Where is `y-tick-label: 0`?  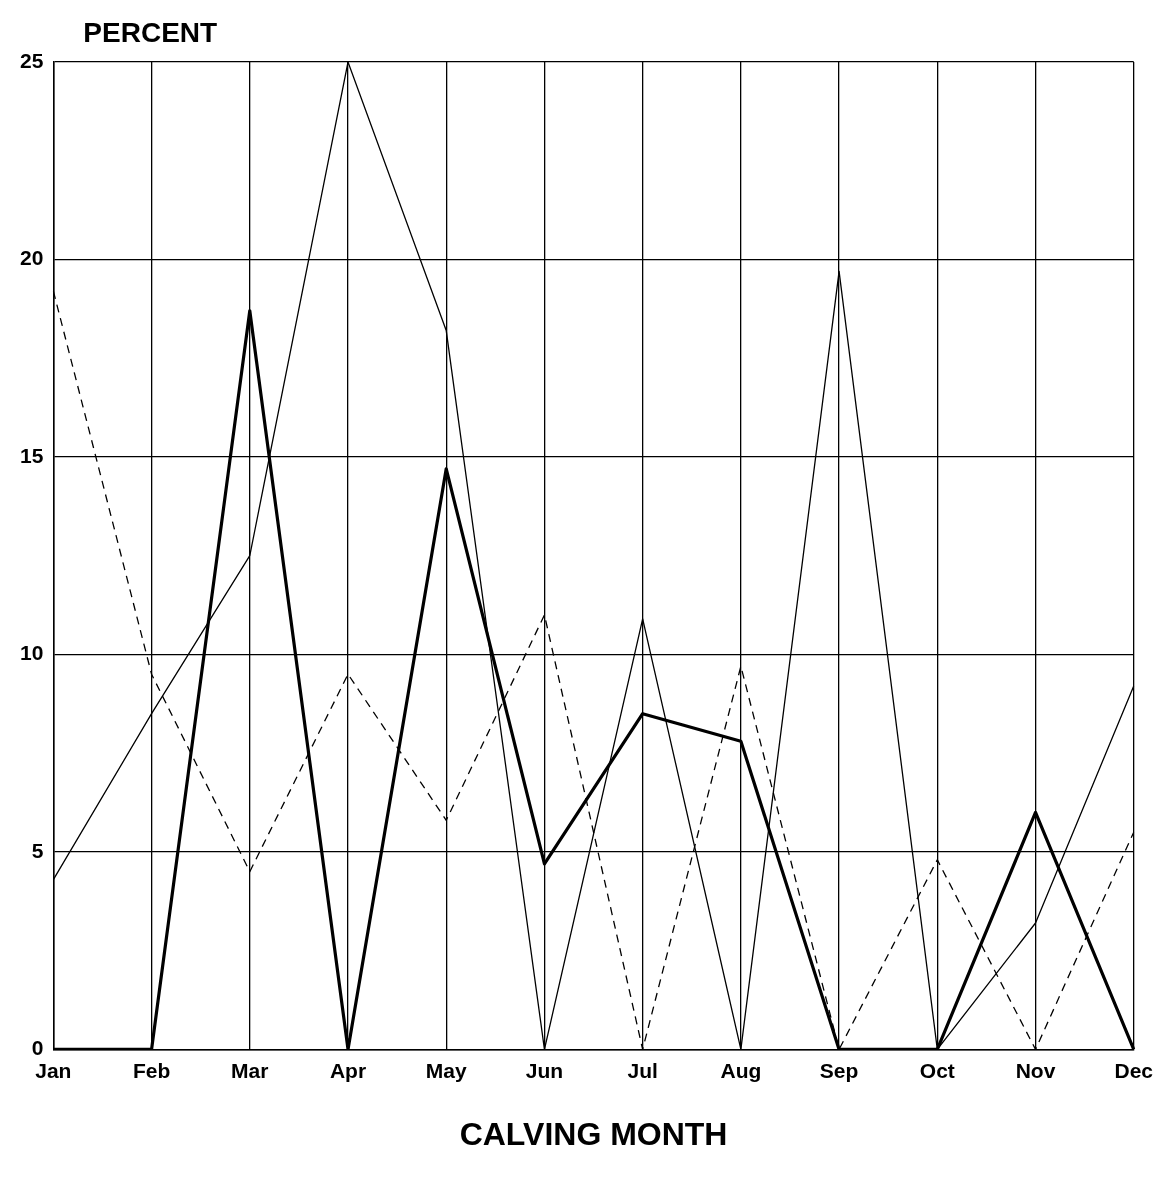 y-tick-label: 0 is located at coordinates (37, 1048).